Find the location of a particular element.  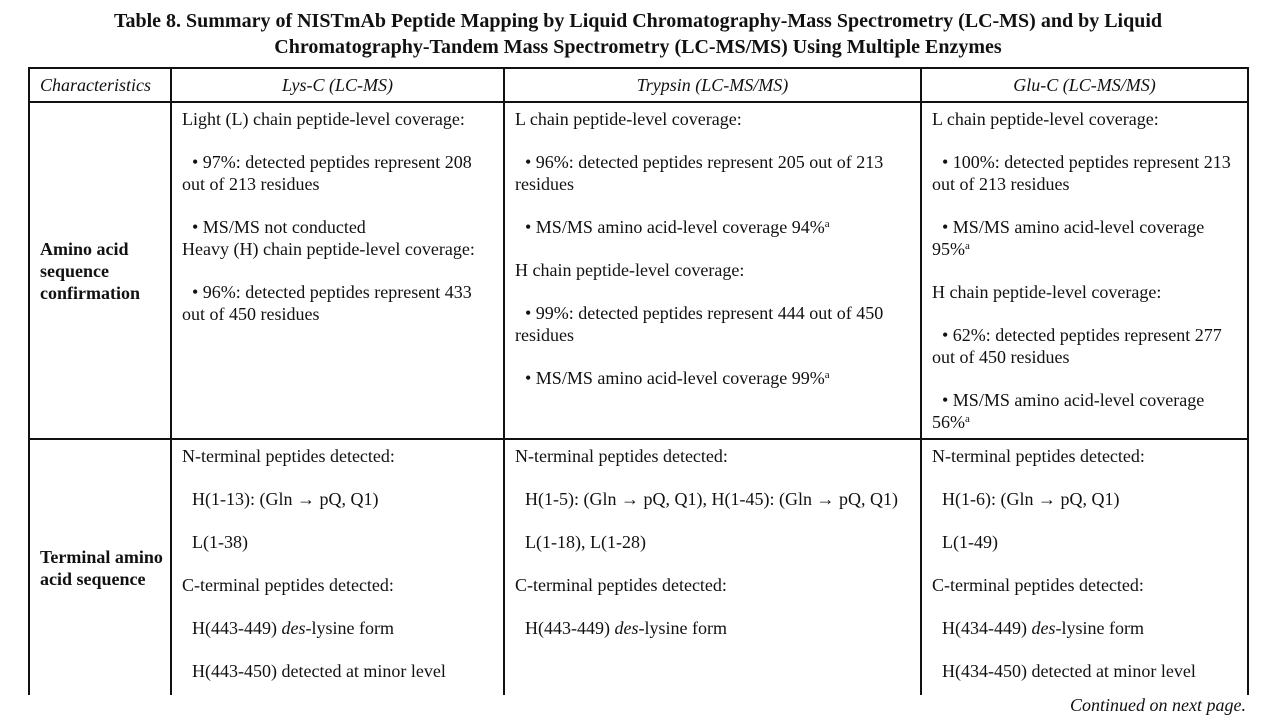

row-label-terminal: Terminal amino acid sequence is located at coordinates (100, 566).